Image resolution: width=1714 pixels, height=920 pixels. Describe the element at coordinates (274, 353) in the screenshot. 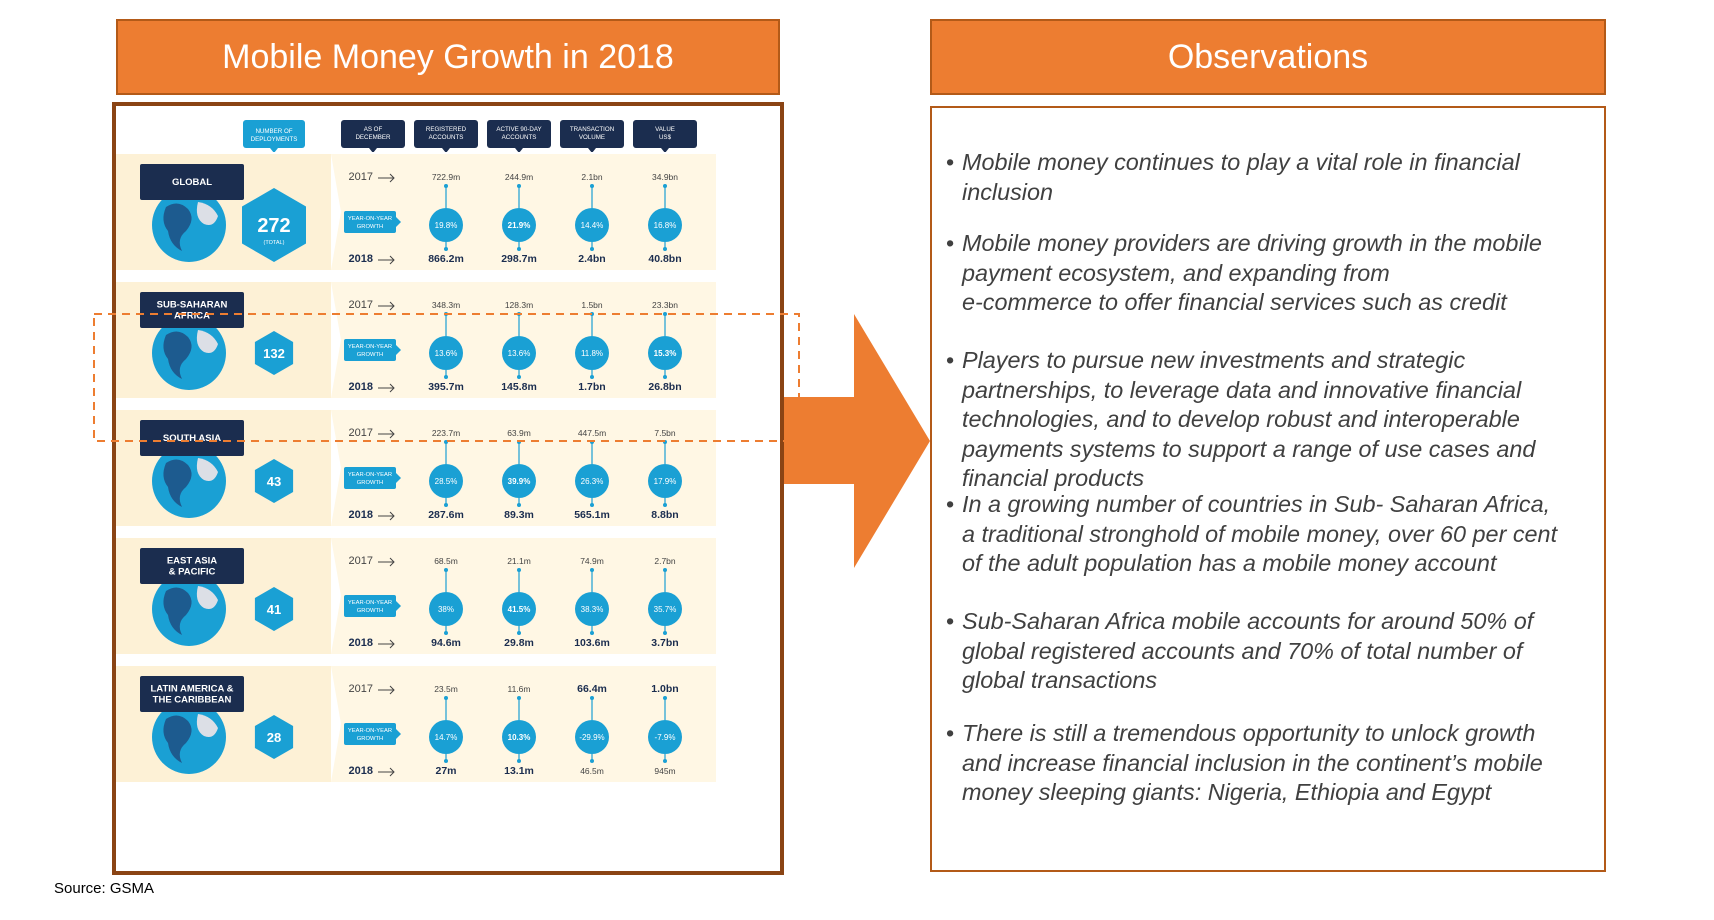

I see `deployments-value: 132` at that location.